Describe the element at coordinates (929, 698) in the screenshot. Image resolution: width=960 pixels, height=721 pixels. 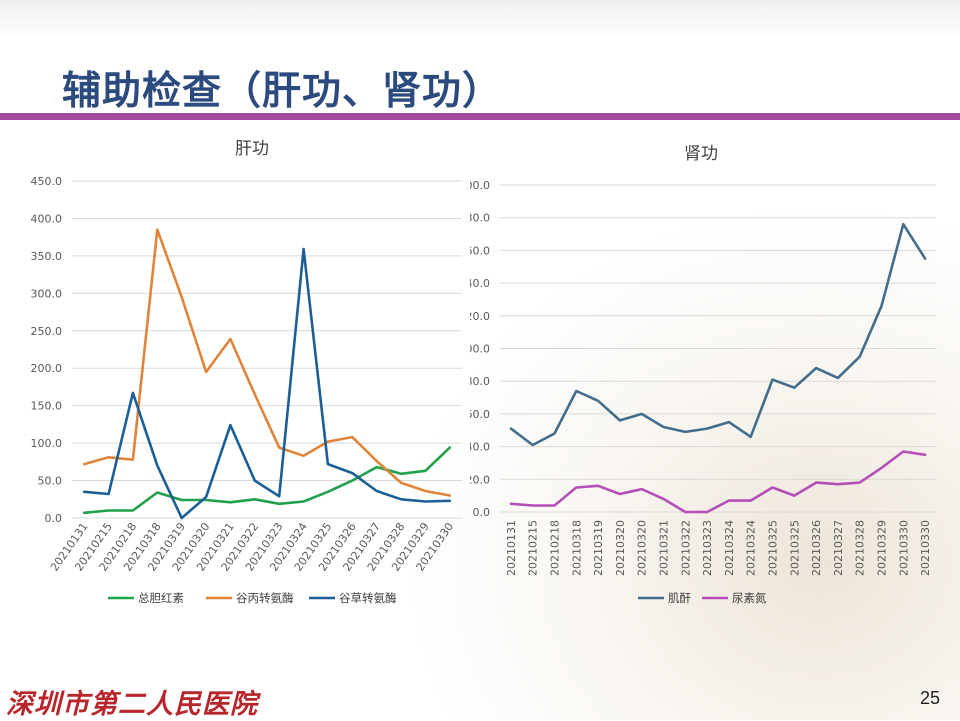
I see `page-number: 25` at that location.